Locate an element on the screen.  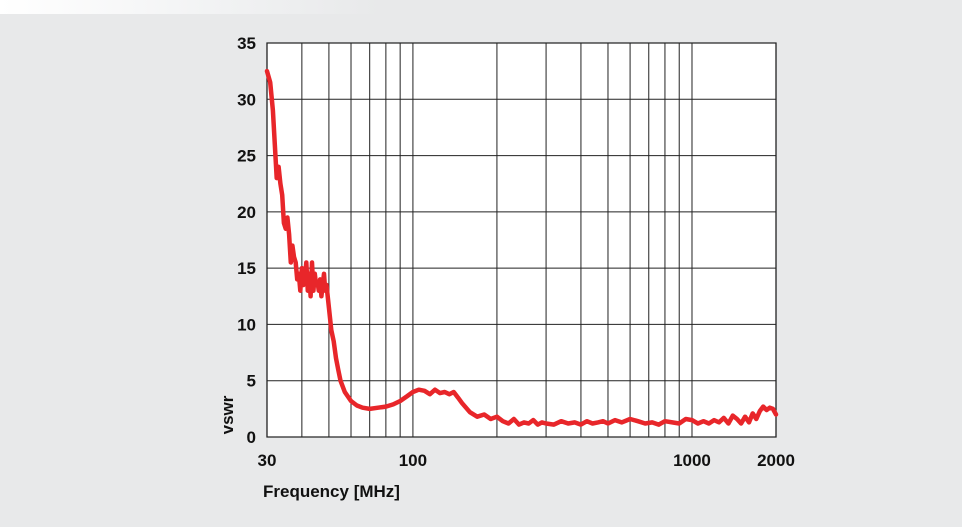
y-tick-label: 20 is located at coordinates (246, 212).